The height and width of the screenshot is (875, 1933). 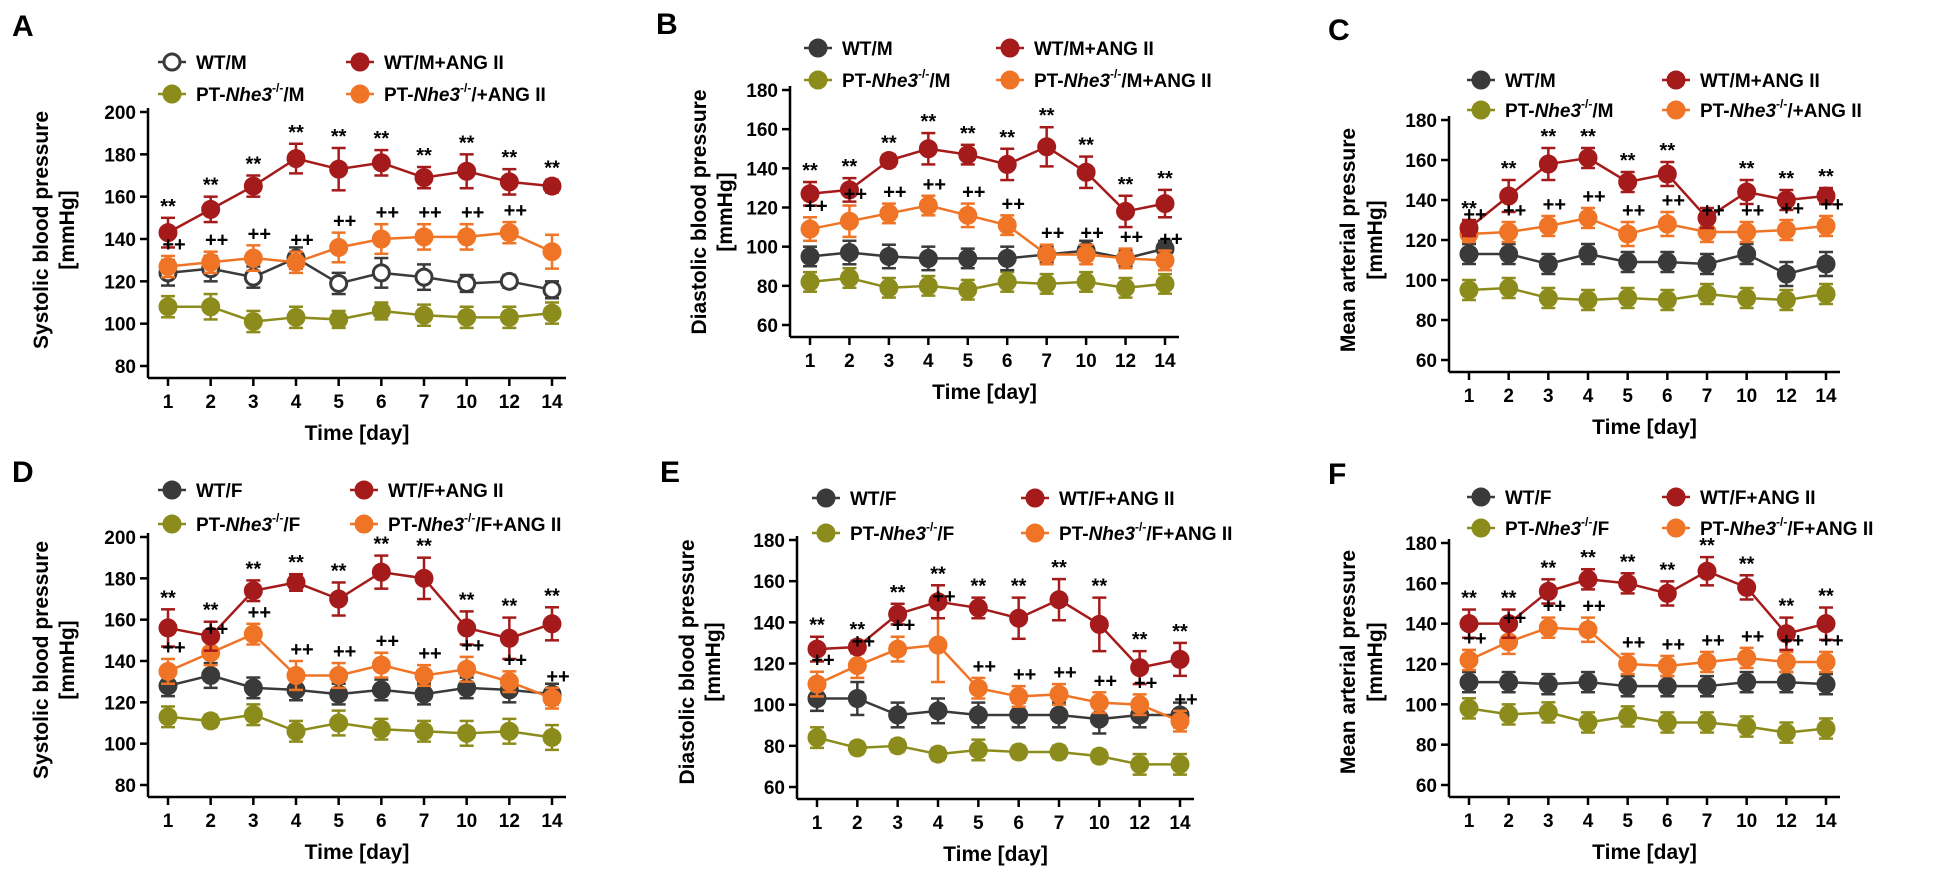 What do you see at coordinates (120, 282) in the screenshot?
I see `y-tick-label: 120` at bounding box center [120, 282].